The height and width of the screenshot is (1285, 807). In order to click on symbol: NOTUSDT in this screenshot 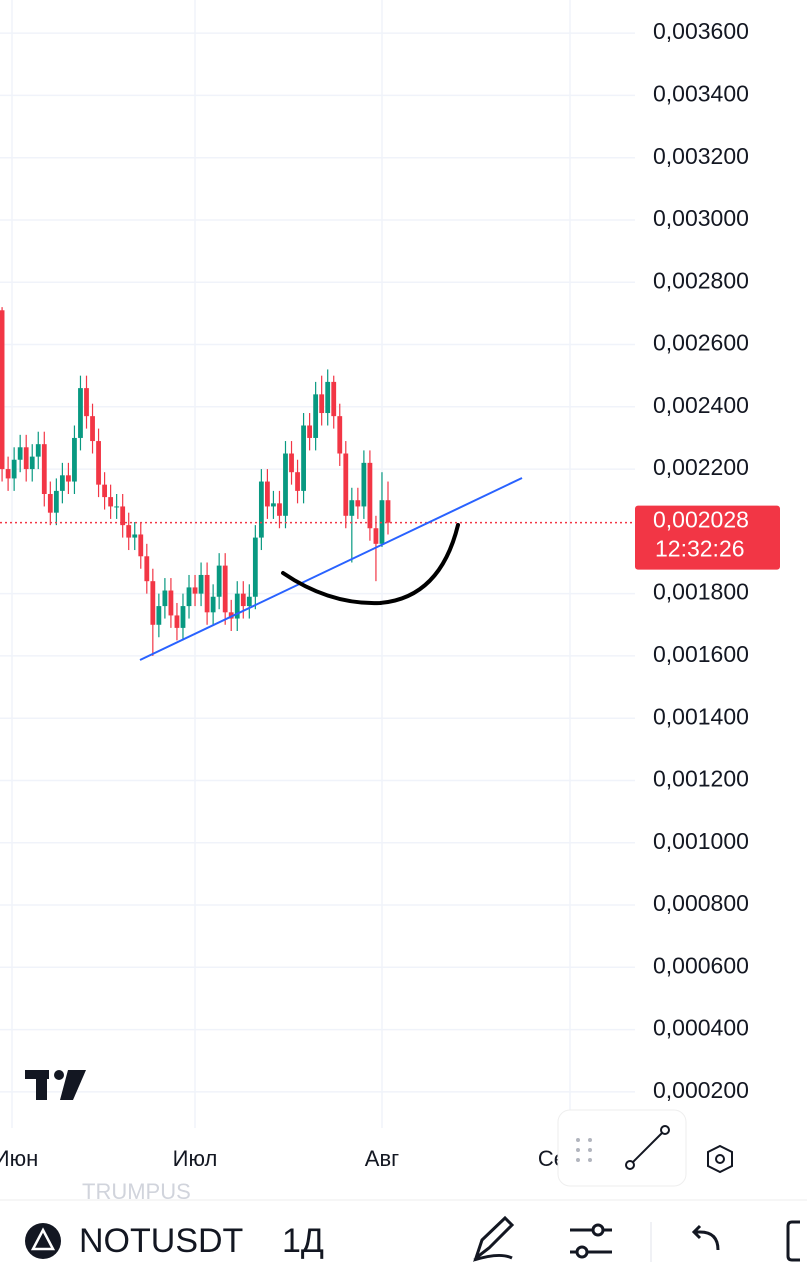, I will do `click(161, 1241)`.